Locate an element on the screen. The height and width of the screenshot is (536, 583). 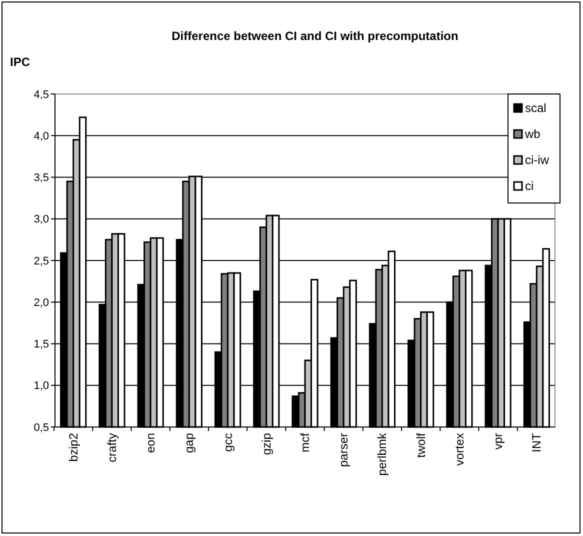
x-tick-label: mcf is located at coordinates (305, 442).